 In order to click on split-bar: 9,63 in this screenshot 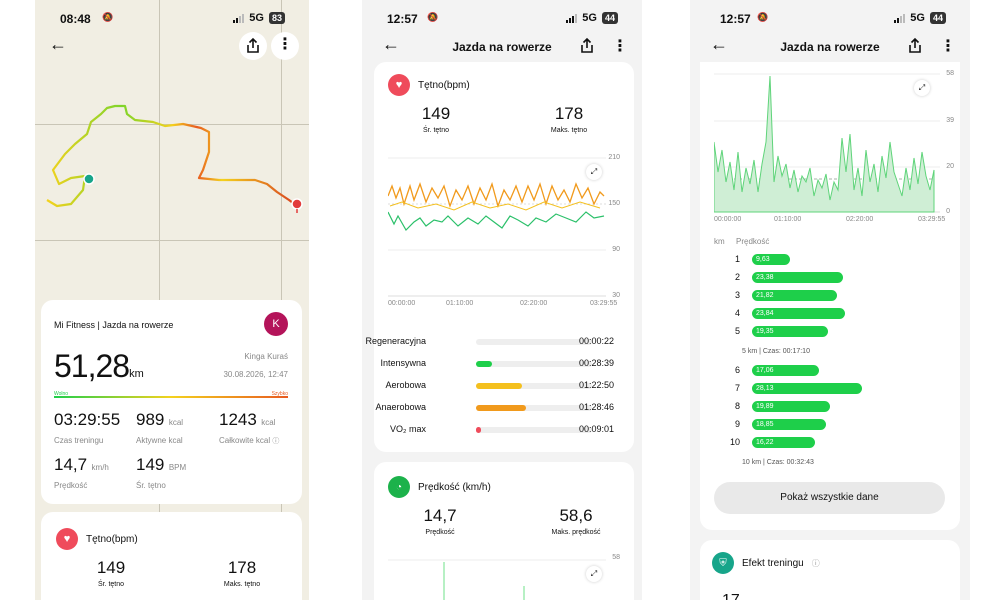, I will do `click(771, 259)`.